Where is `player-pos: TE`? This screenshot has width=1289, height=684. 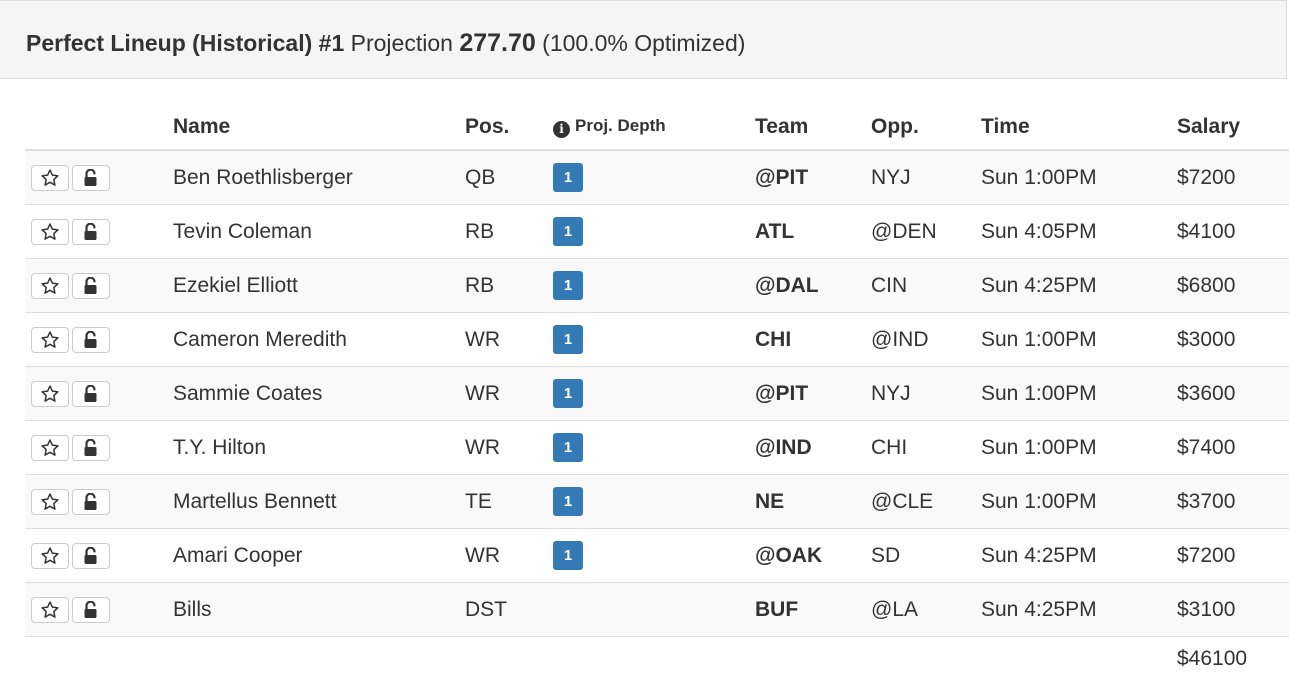
player-pos: TE is located at coordinates (509, 501).